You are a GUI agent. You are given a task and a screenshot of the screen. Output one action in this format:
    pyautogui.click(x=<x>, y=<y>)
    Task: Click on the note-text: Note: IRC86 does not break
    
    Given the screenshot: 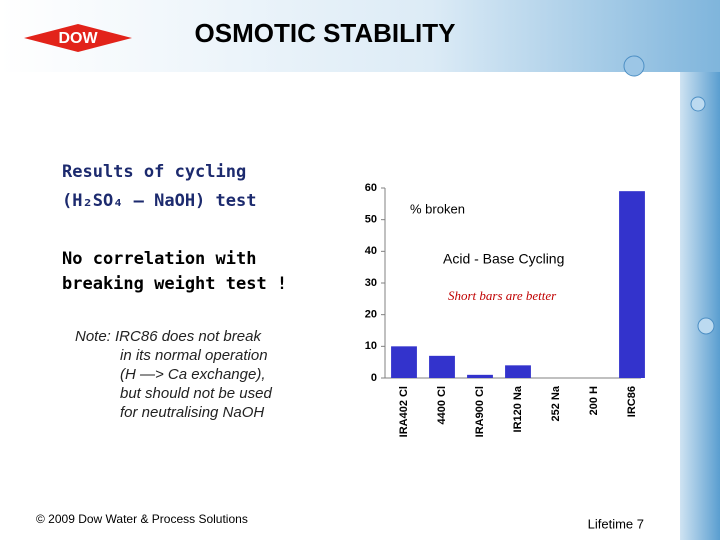 What is the action you would take?
    pyautogui.click(x=168, y=336)
    